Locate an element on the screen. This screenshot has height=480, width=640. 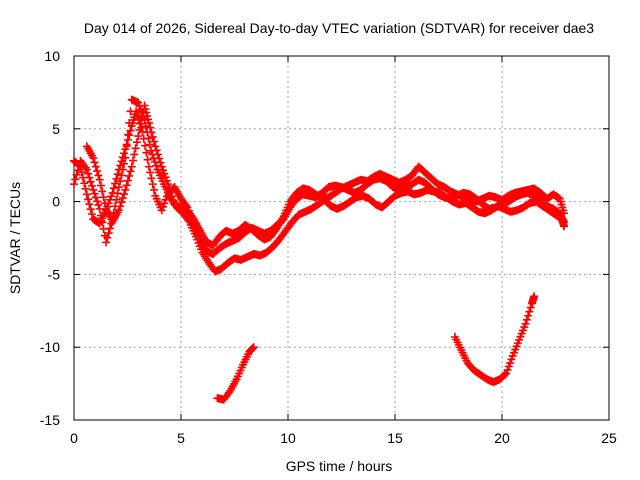
y-tick-label: -10 is located at coordinates (50, 347).